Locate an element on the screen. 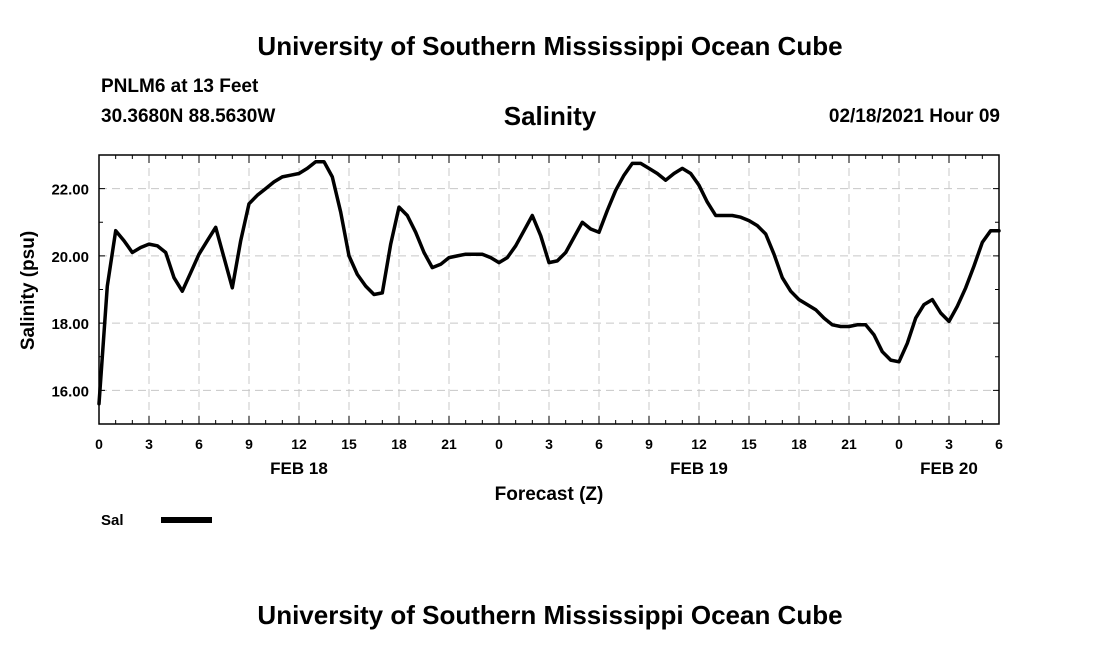 This screenshot has width=1100, height=650. x-day-label: FEB 19 is located at coordinates (699, 468).